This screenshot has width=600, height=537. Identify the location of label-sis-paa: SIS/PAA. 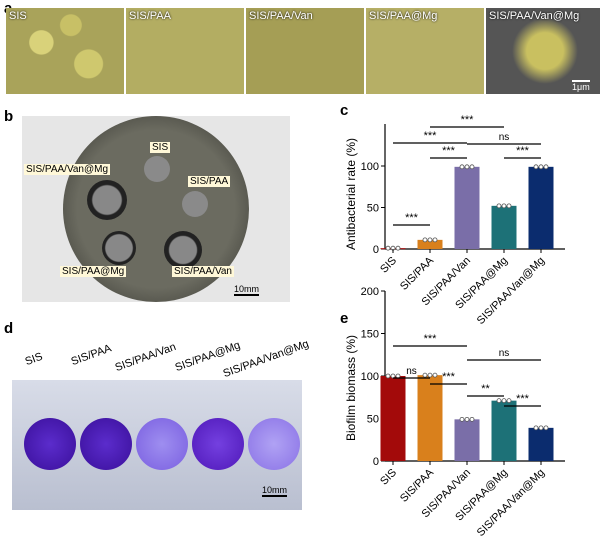
(209, 181).